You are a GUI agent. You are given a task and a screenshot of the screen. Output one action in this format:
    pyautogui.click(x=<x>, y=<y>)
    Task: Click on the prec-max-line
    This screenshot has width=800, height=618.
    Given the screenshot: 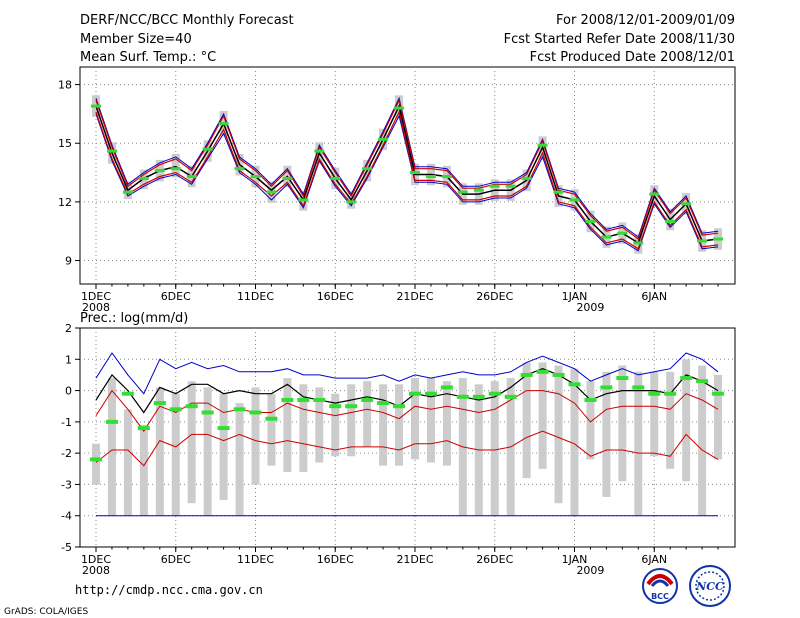 What is the action you would take?
    pyautogui.click(x=407, y=373)
    